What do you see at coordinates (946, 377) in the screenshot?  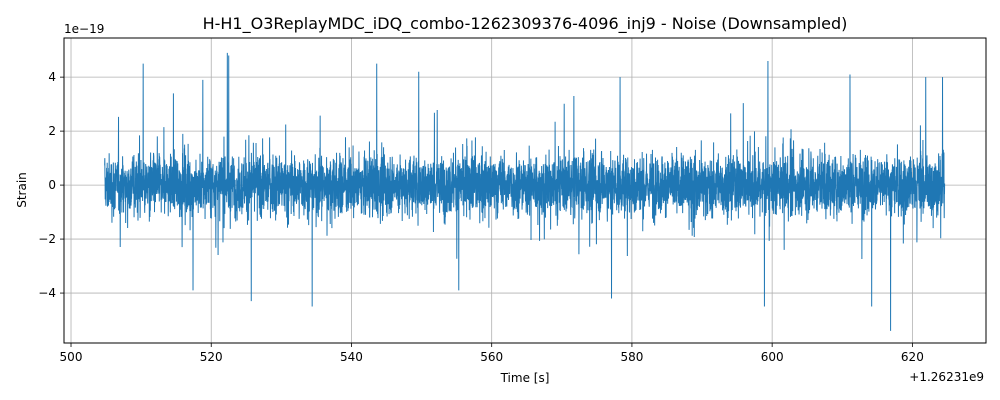 I see `x-offset-label: +1.26231e9` at bounding box center [946, 377].